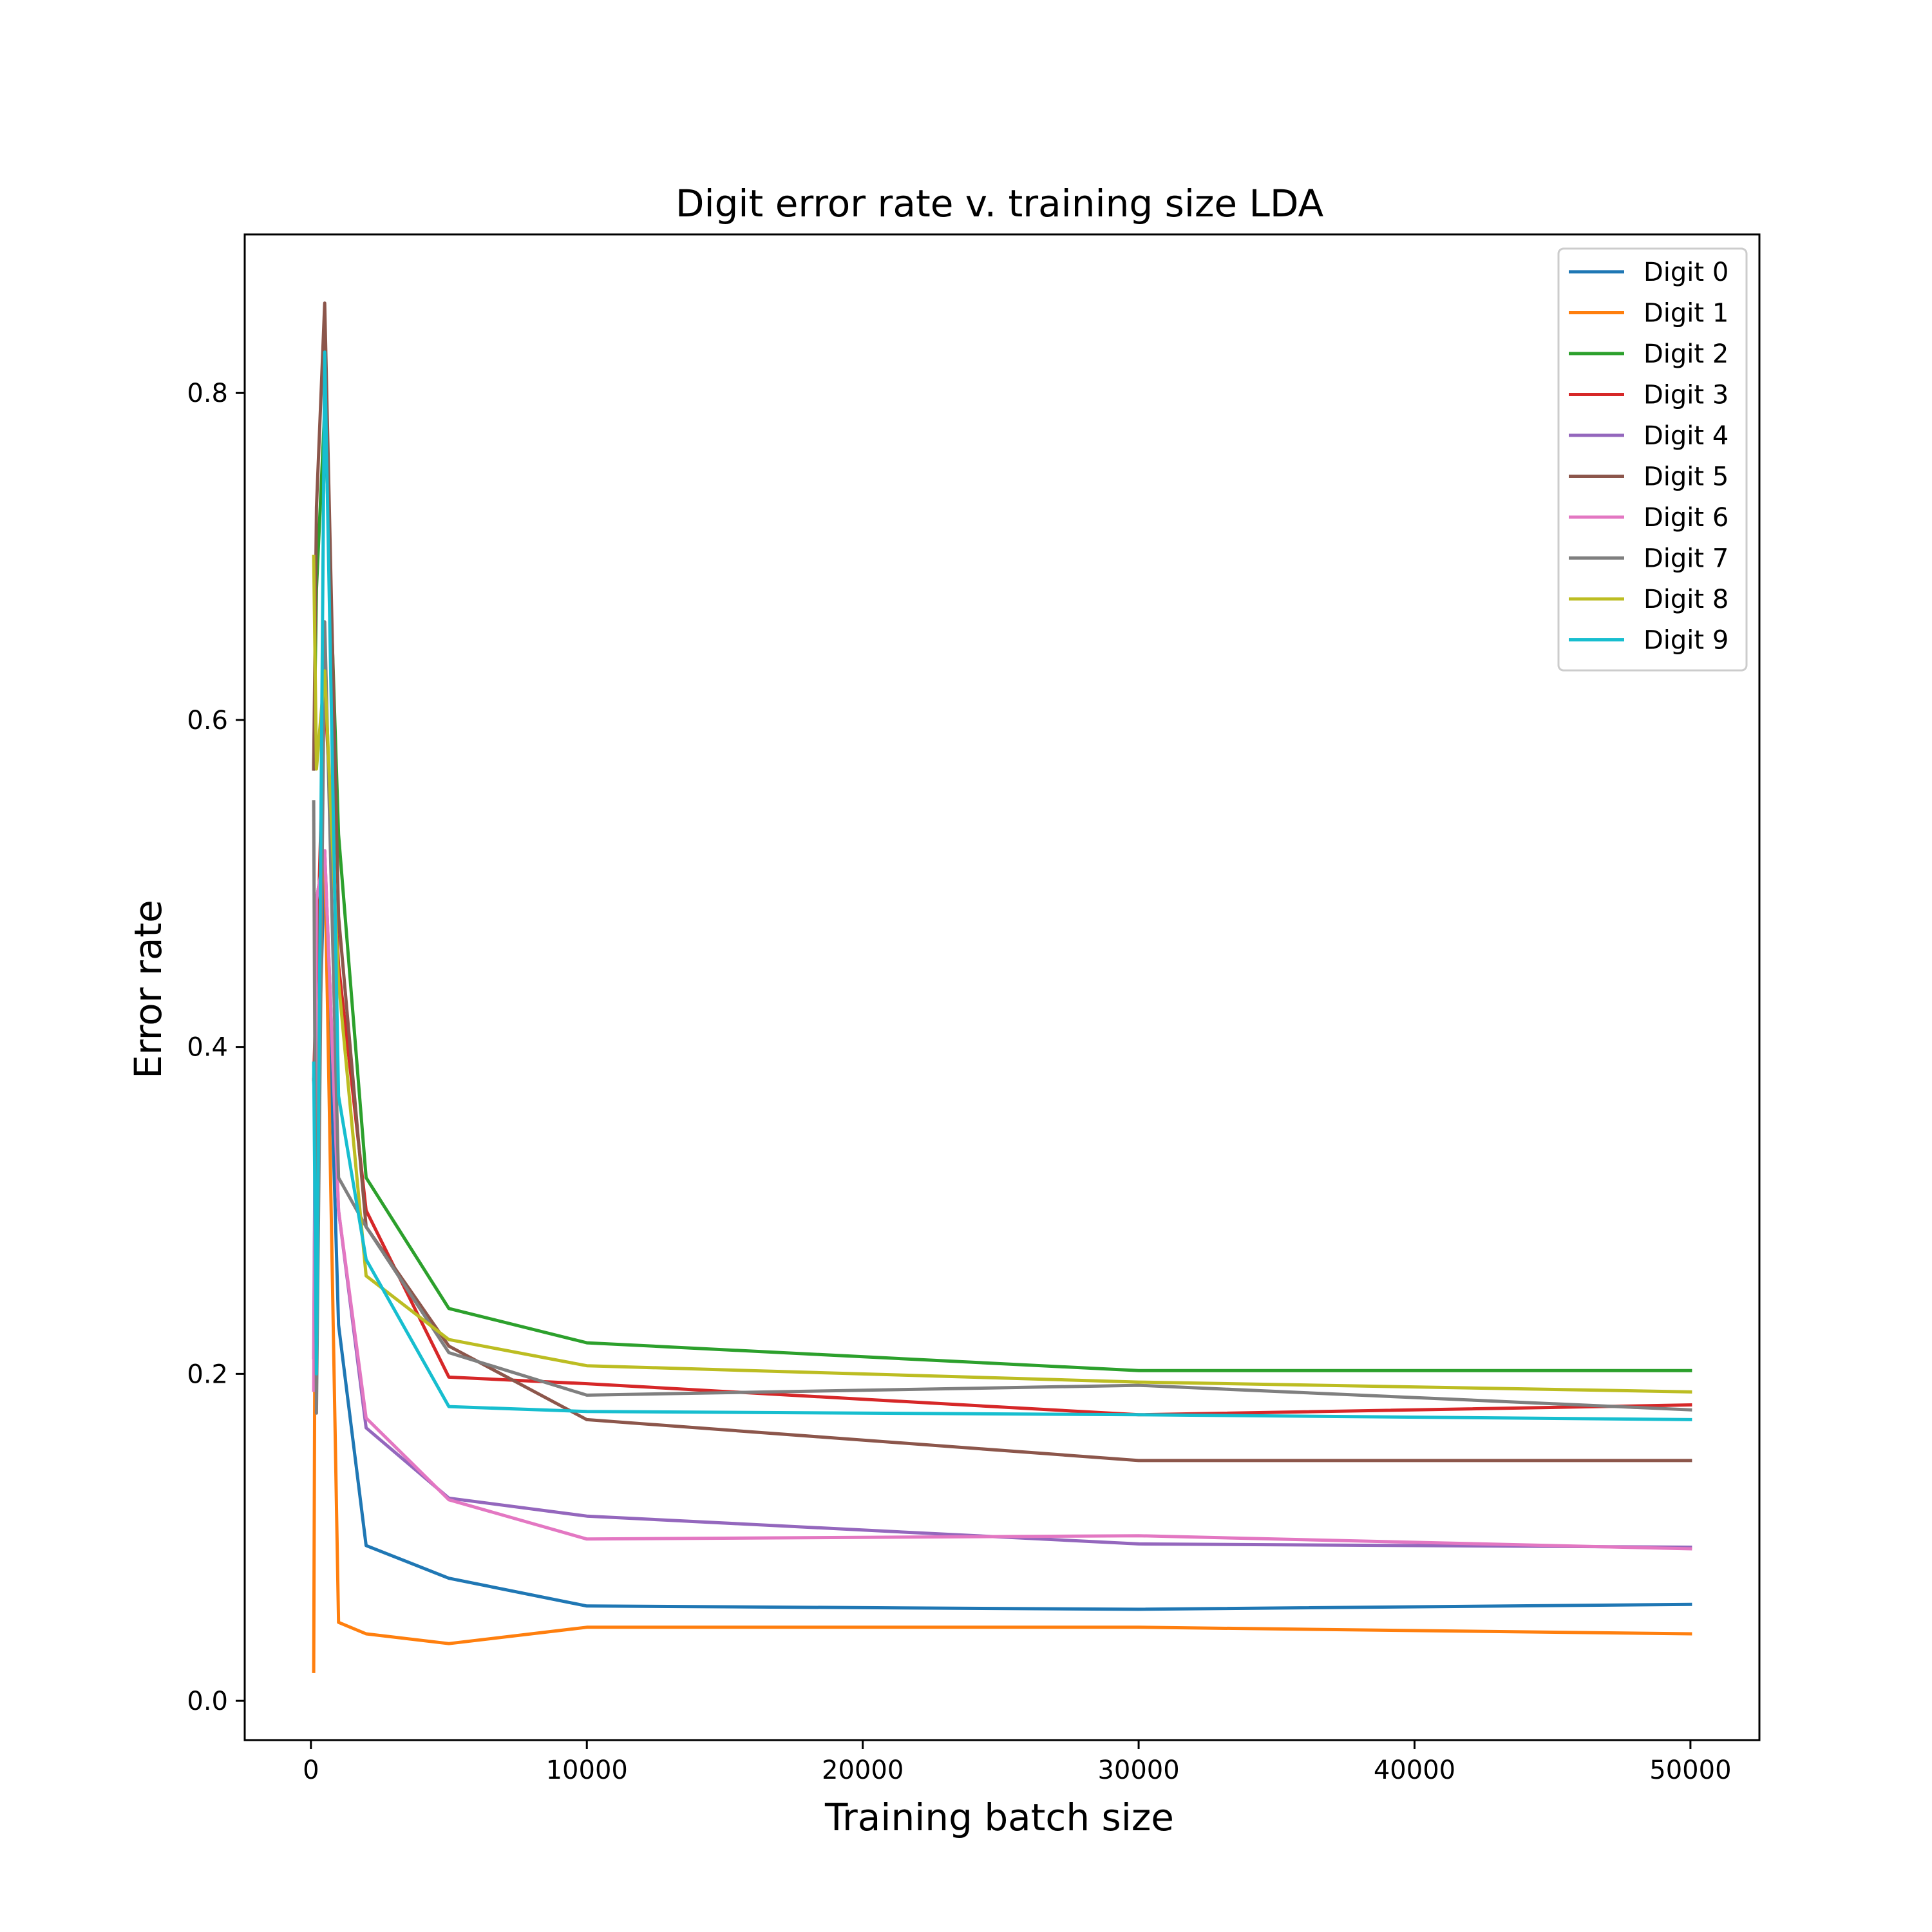 This screenshot has width=1932, height=1932. What do you see at coordinates (1686, 436) in the screenshot?
I see `legend-label-digit-4: Digit 4` at bounding box center [1686, 436].